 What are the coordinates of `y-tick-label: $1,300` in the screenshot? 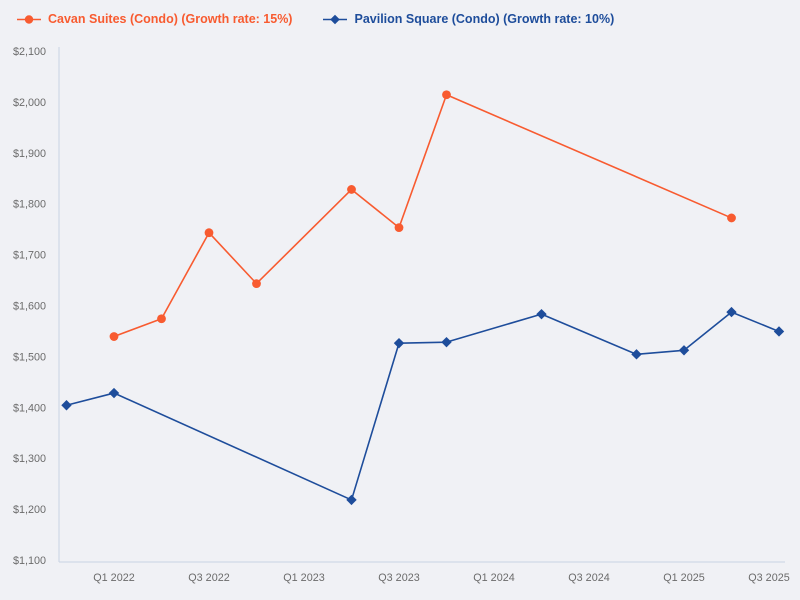 It's located at (29, 459).